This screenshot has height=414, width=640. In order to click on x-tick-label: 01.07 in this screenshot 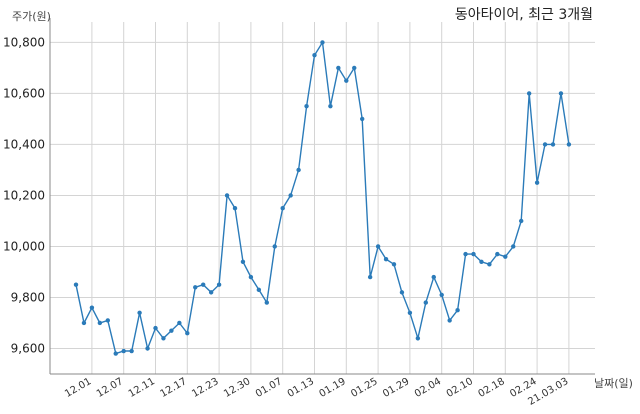, I will do `click(269, 388)`.